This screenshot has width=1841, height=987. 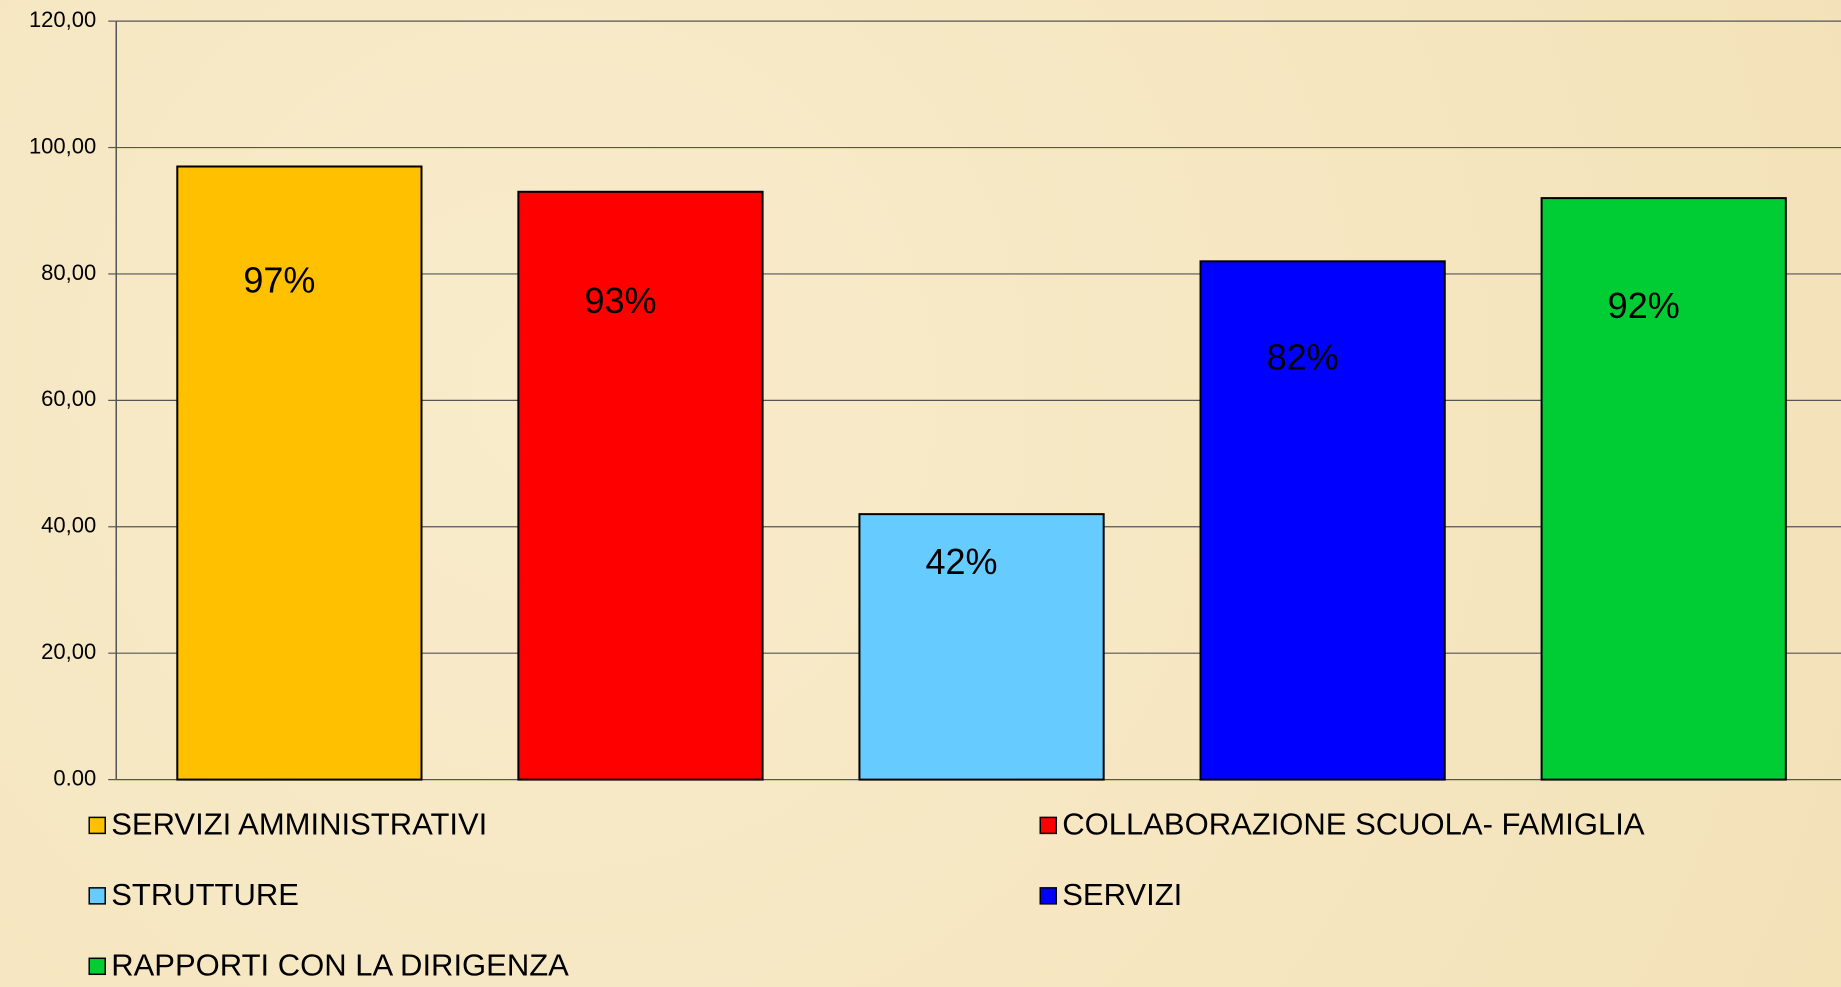 What do you see at coordinates (68, 651) in the screenshot?
I see `y-tick-label: 20,00` at bounding box center [68, 651].